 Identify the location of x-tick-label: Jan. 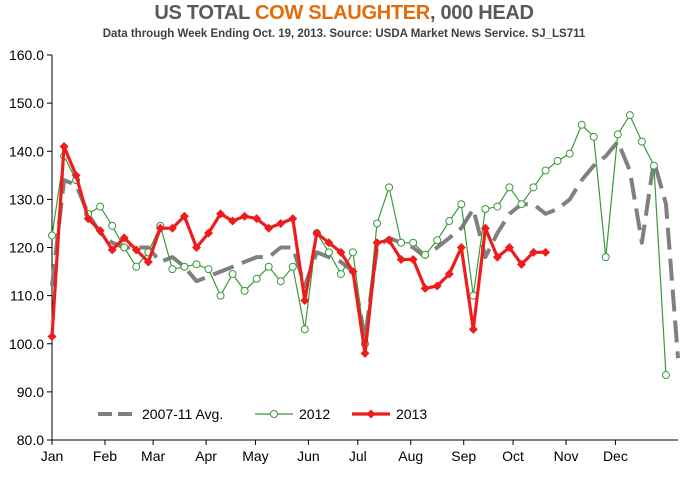
(52, 456).